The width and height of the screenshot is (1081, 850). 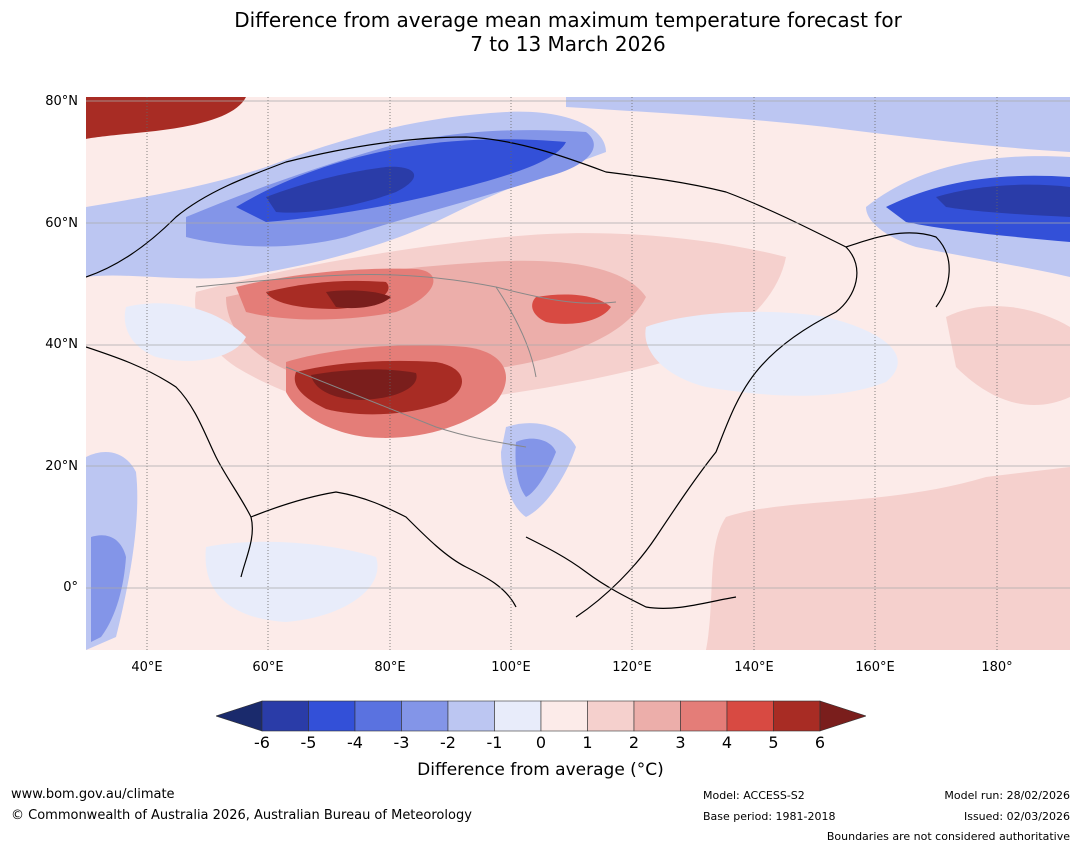 What do you see at coordinates (448, 742) in the screenshot?
I see `colorbar-tick-label: -2` at bounding box center [448, 742].